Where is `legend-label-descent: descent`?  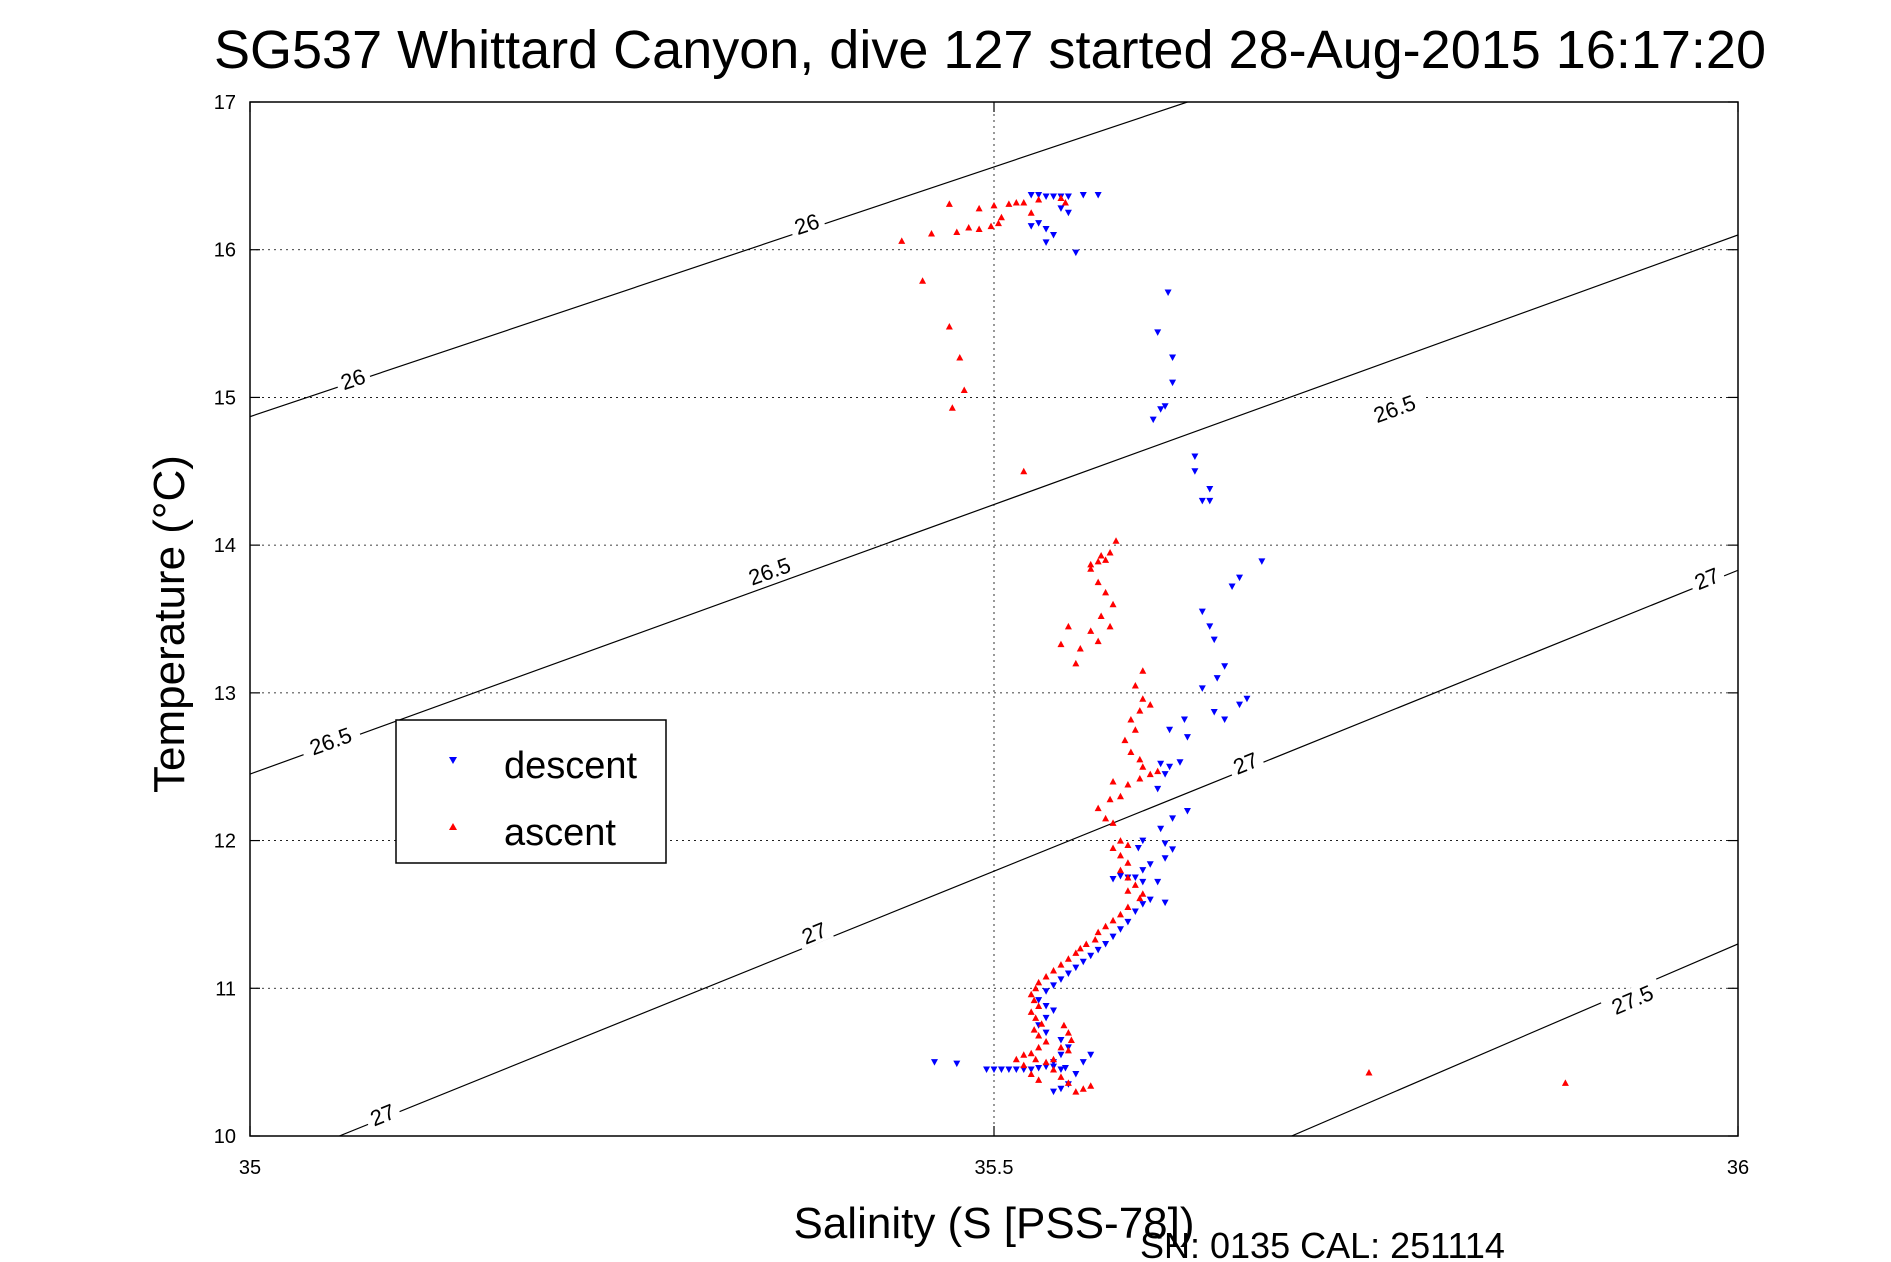
legend-label-descent: descent is located at coordinates (571, 766).